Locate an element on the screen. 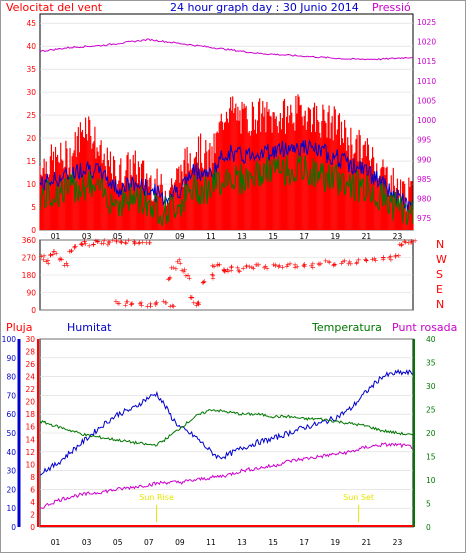 This screenshot has height=555, width=470. temperature-line is located at coordinates (226, 427).